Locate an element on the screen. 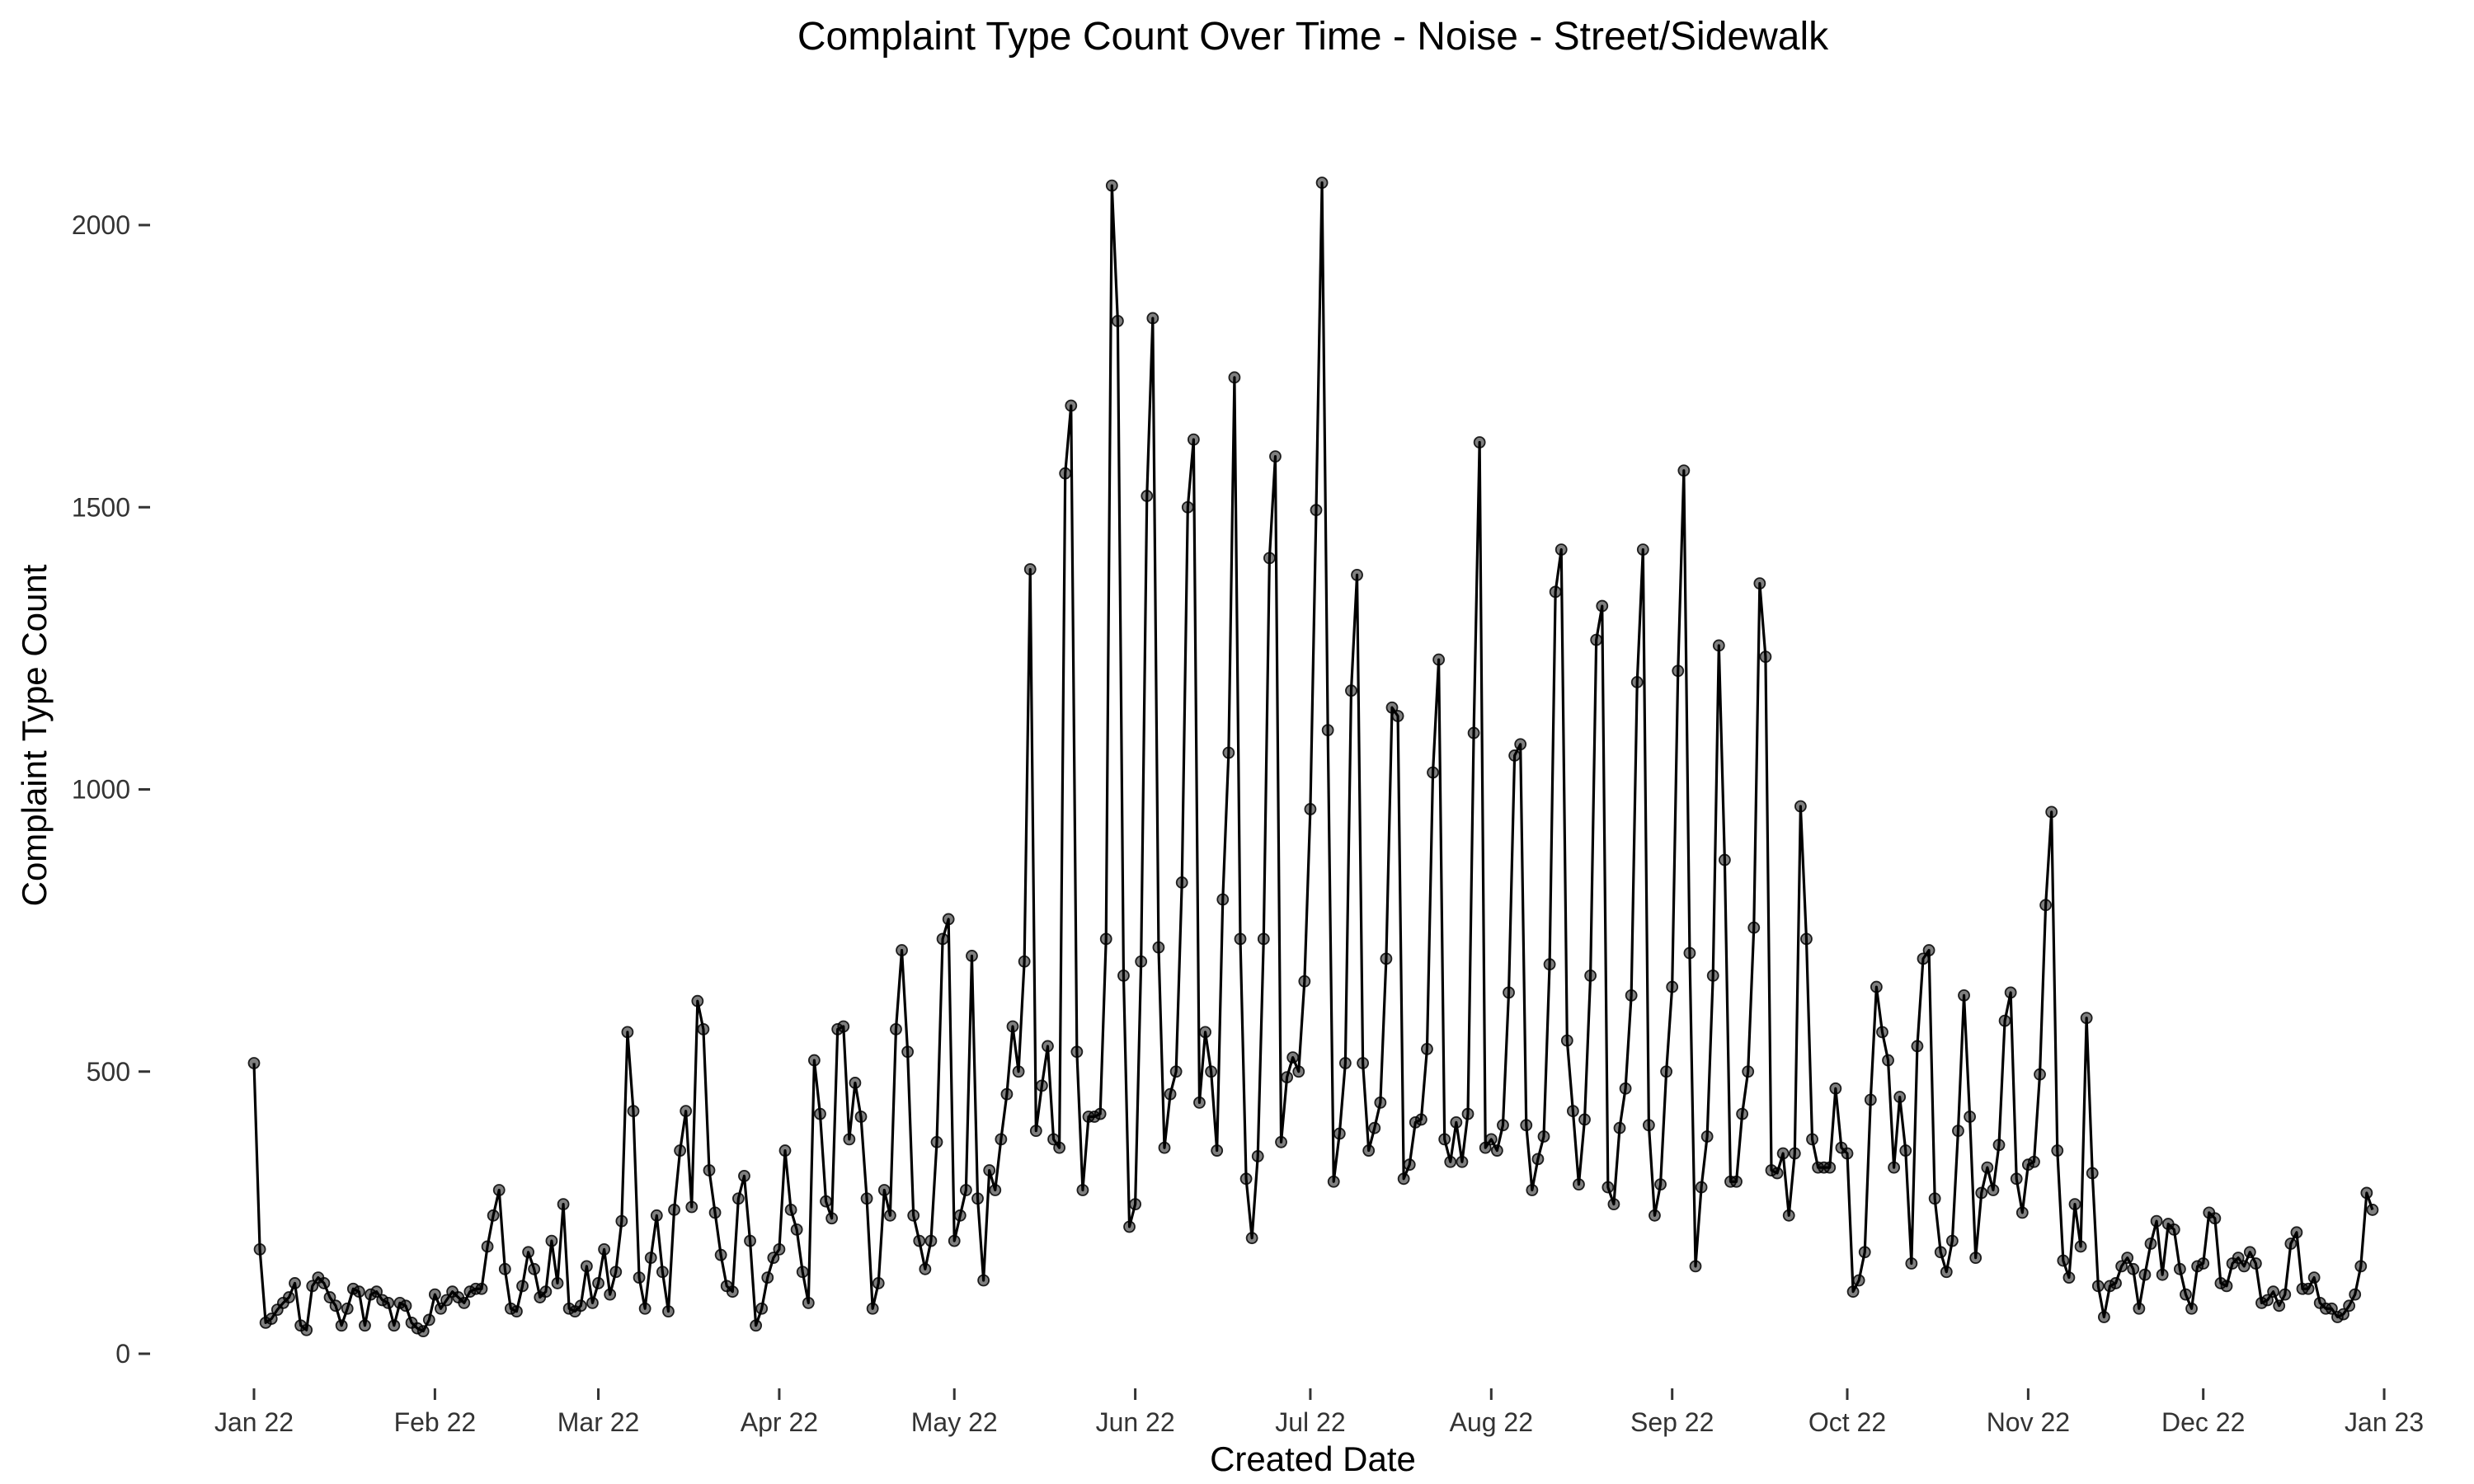  x-tick-label: Aug 22 is located at coordinates (1491, 1422).